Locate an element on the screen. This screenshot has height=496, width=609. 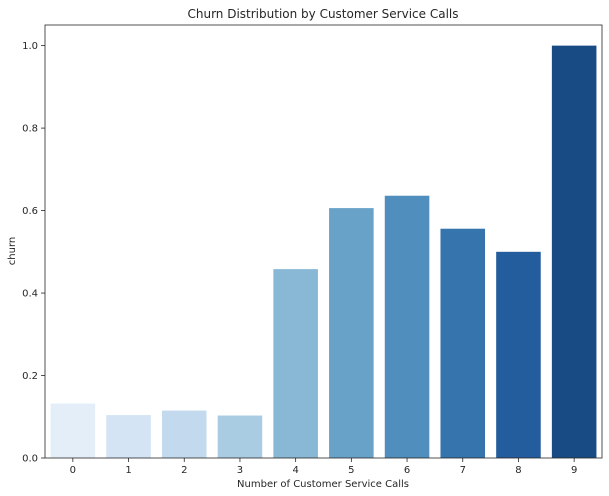
x-tick-label: 7 is located at coordinates (463, 470).